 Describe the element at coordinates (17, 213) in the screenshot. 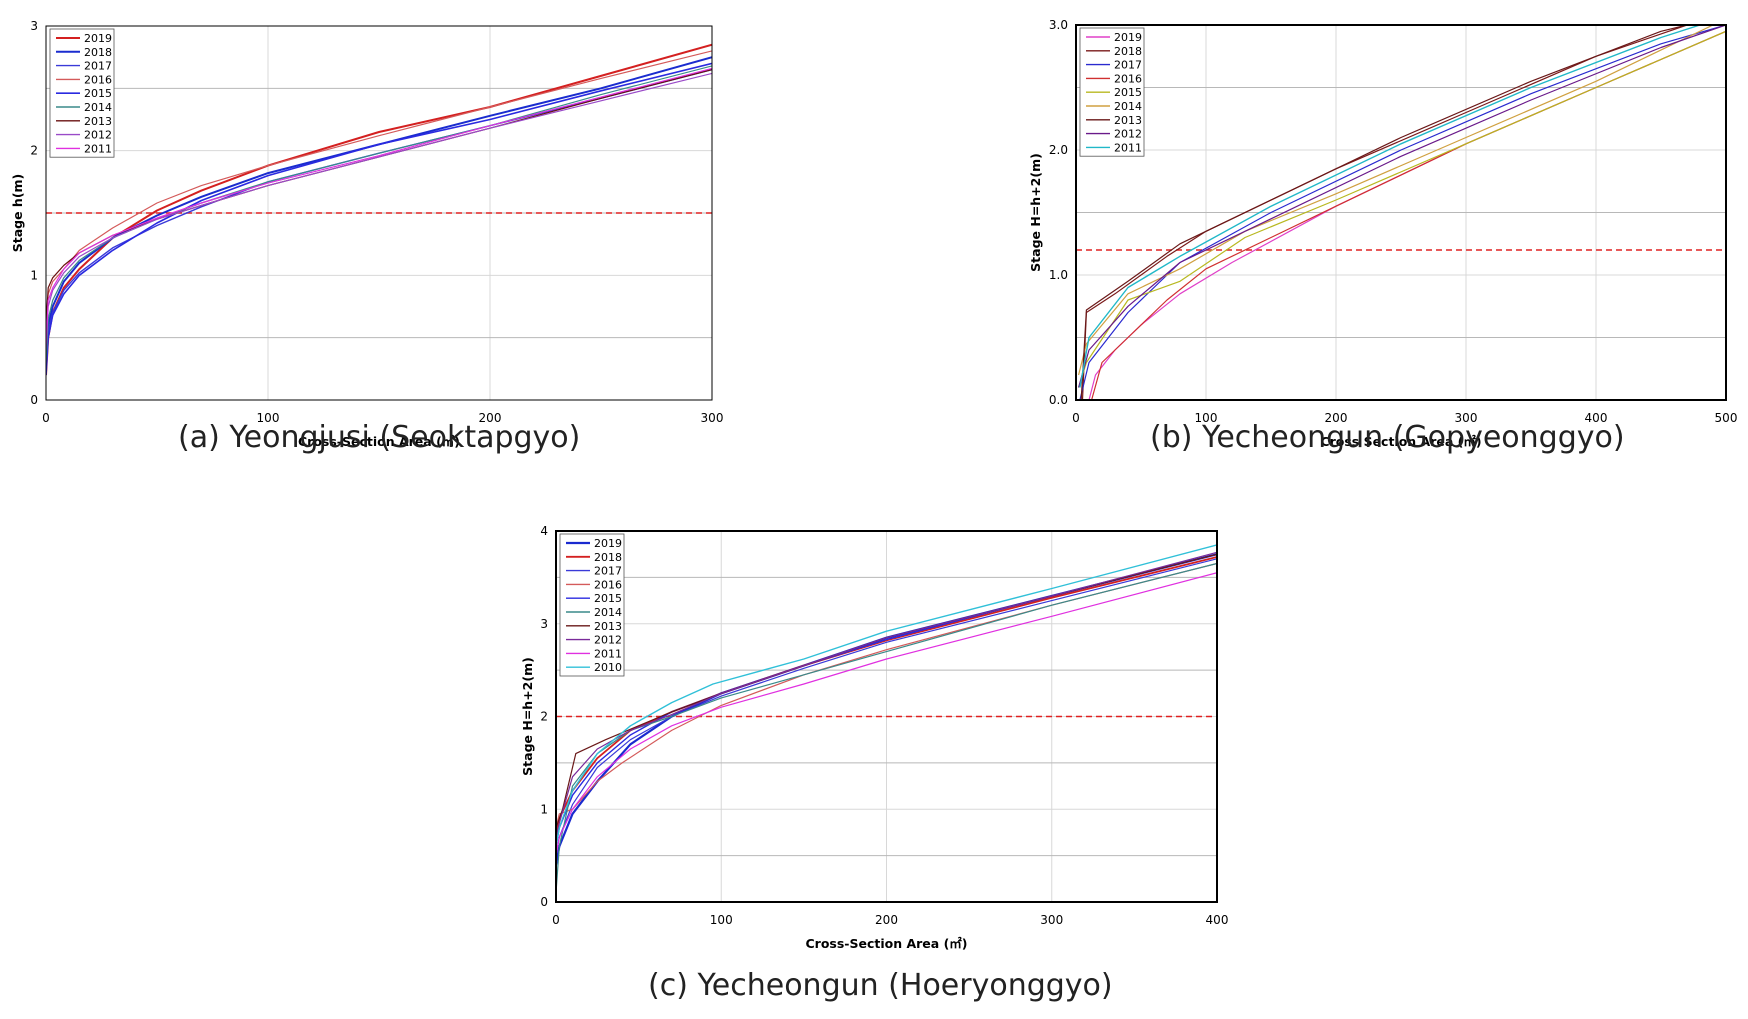

I see `y-axis-title: Stage h(m)` at that location.